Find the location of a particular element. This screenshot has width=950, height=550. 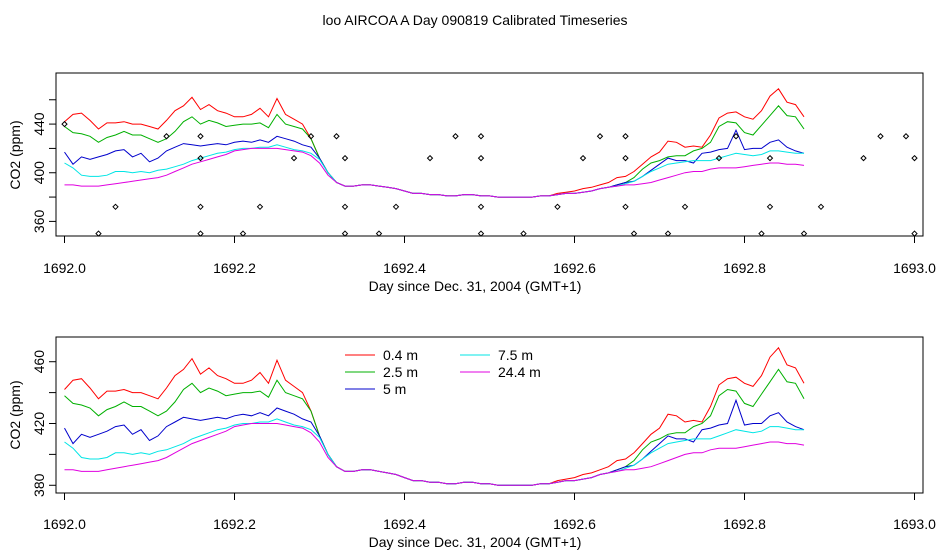

y-tick-label: 380 is located at coordinates (39, 485).